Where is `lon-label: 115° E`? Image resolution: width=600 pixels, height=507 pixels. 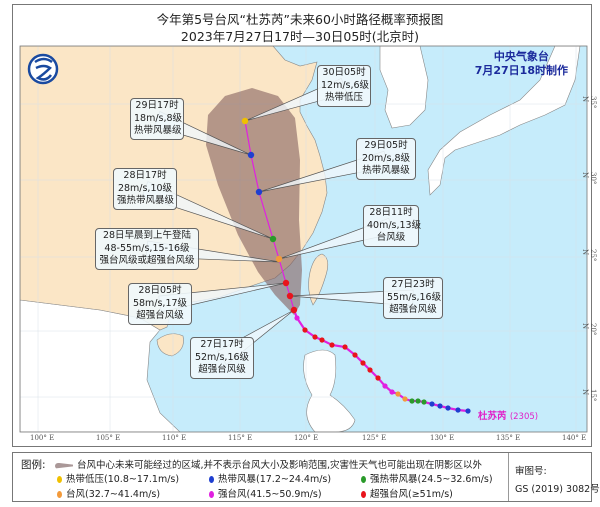 lon-label: 115° E is located at coordinates (240, 438).